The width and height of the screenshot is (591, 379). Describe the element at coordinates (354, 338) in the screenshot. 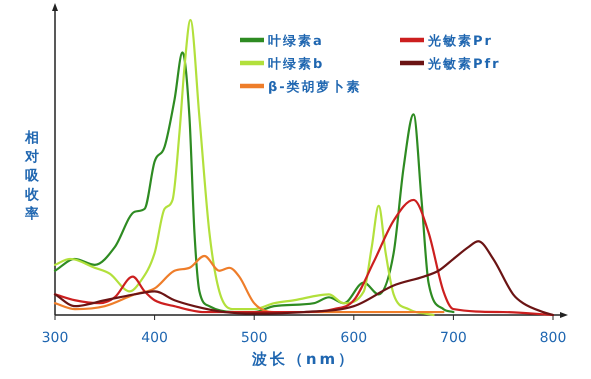

I see `x-tick-label: 600` at that location.